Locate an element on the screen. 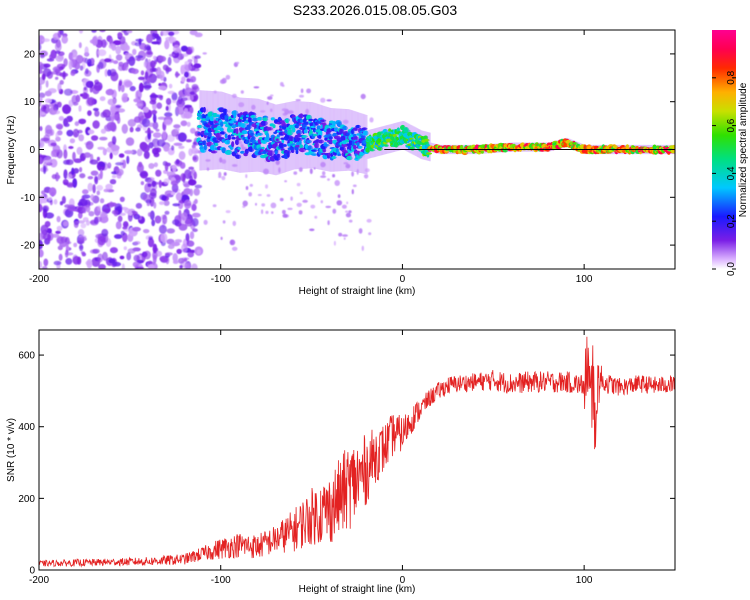  colorbar-gradient is located at coordinates (724, 149).